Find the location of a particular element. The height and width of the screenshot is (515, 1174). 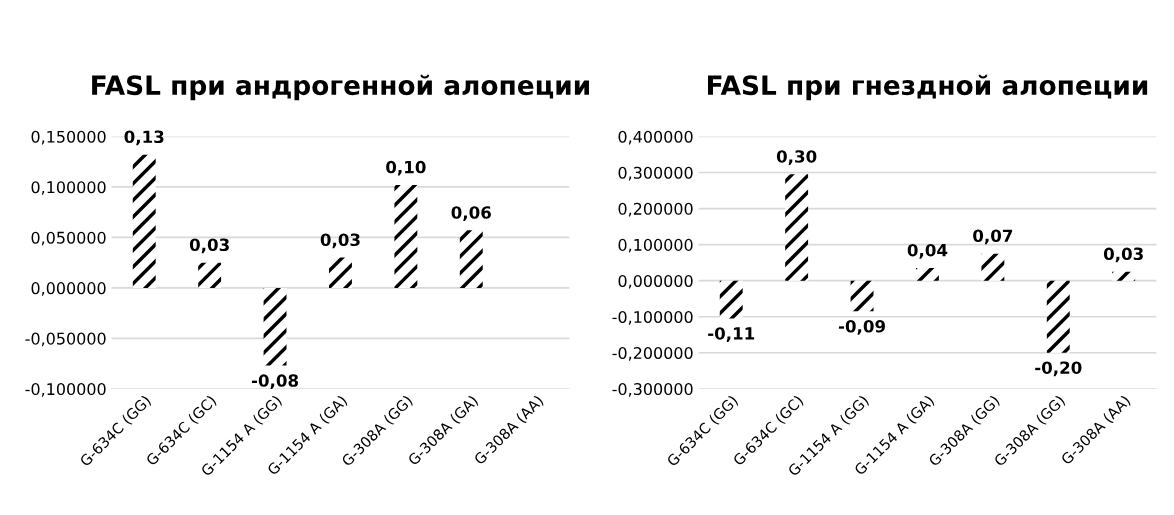

data-label: -0,08 is located at coordinates (275, 381).